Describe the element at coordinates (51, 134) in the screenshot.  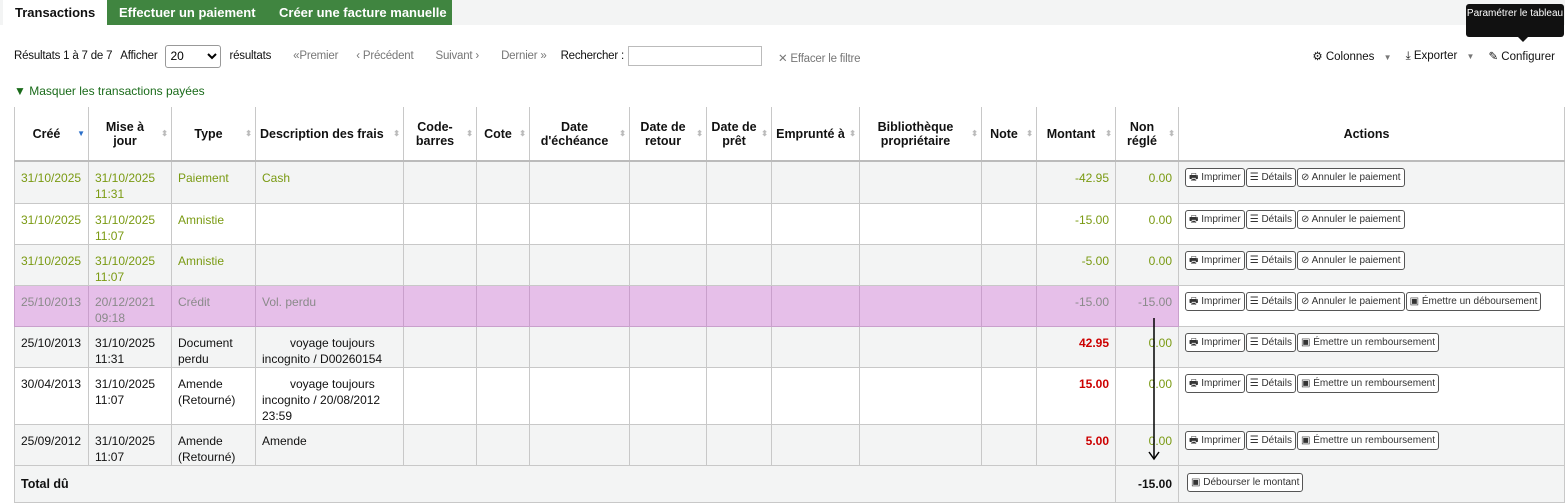
I see `column-header: Créé ▼` at that location.